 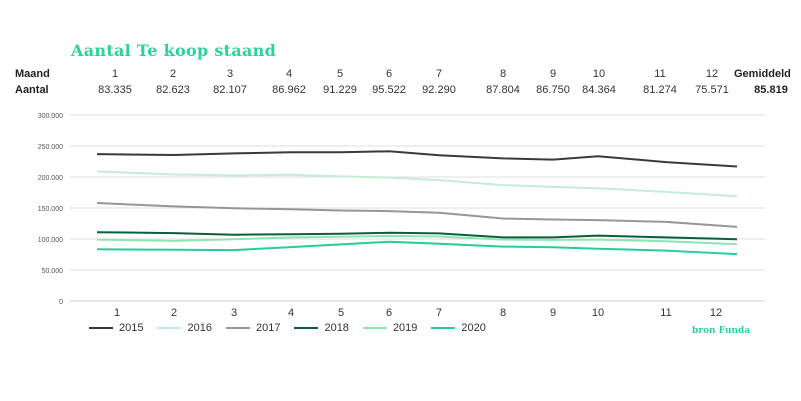 What do you see at coordinates (599, 90) in the screenshot?
I see `count-cell: 84.364` at bounding box center [599, 90].